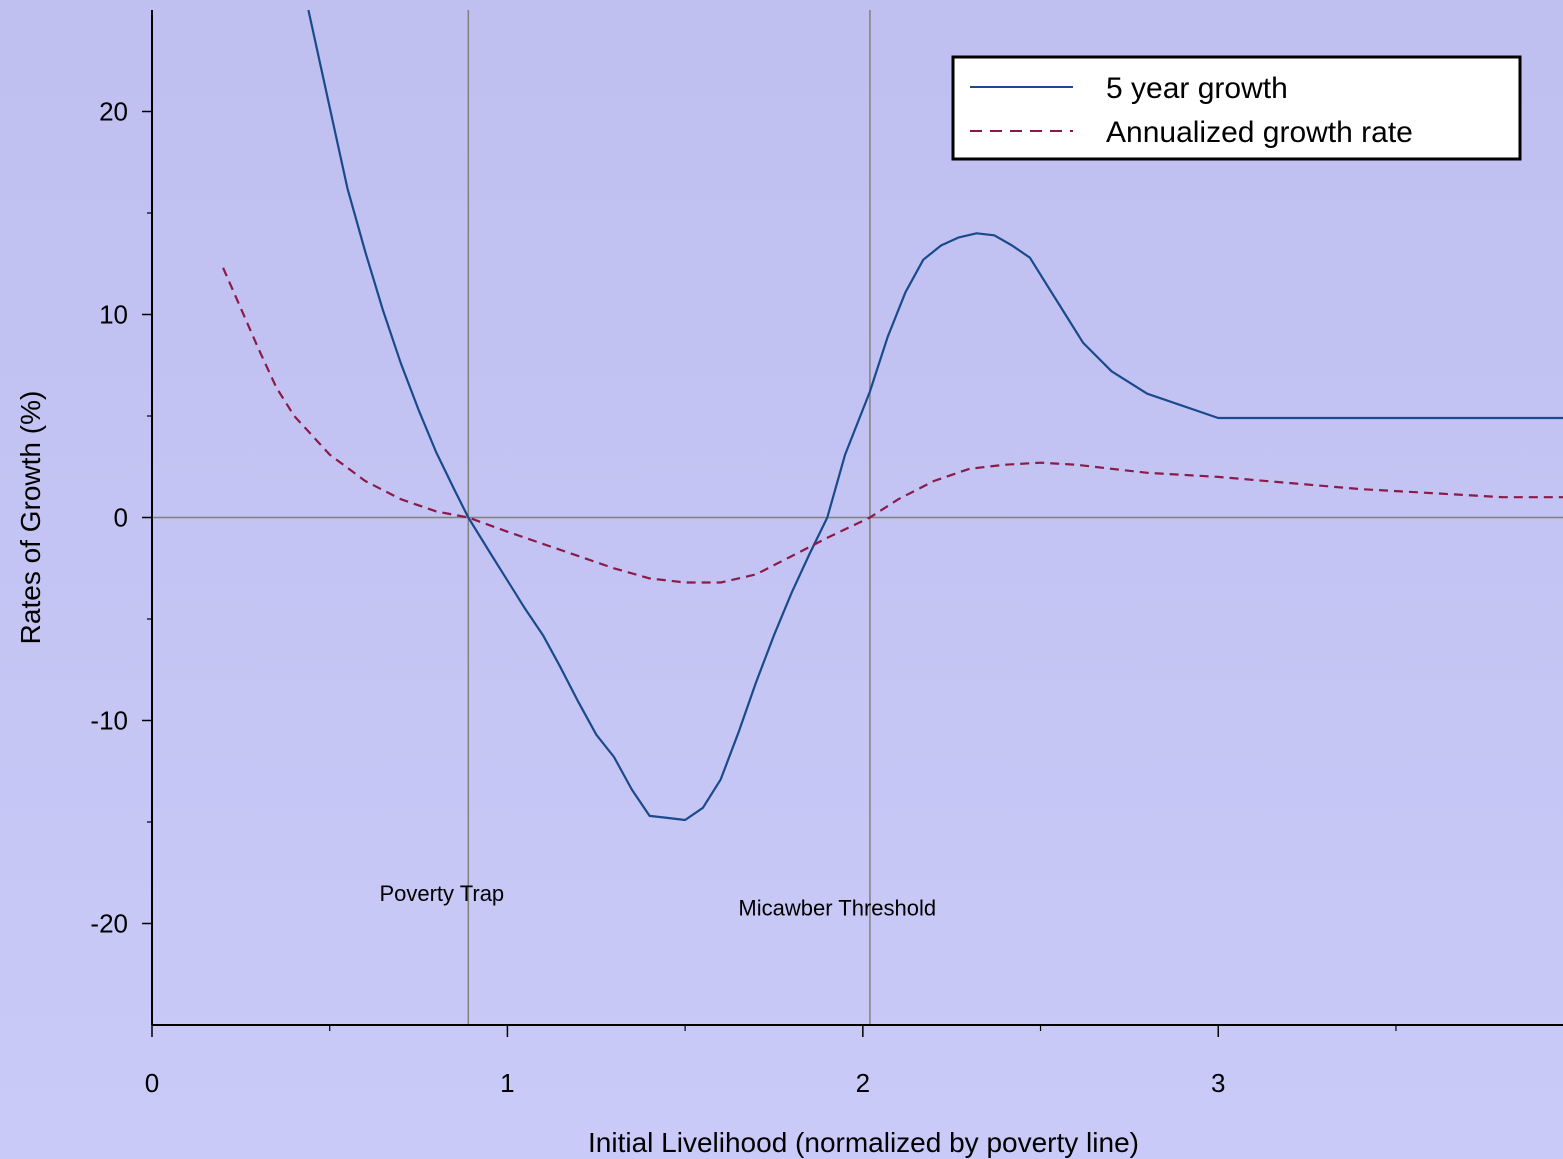 Image resolution: width=1563 pixels, height=1159 pixels. I want to click on annotation-poverty-trap: Poverty Trap, so click(441, 893).